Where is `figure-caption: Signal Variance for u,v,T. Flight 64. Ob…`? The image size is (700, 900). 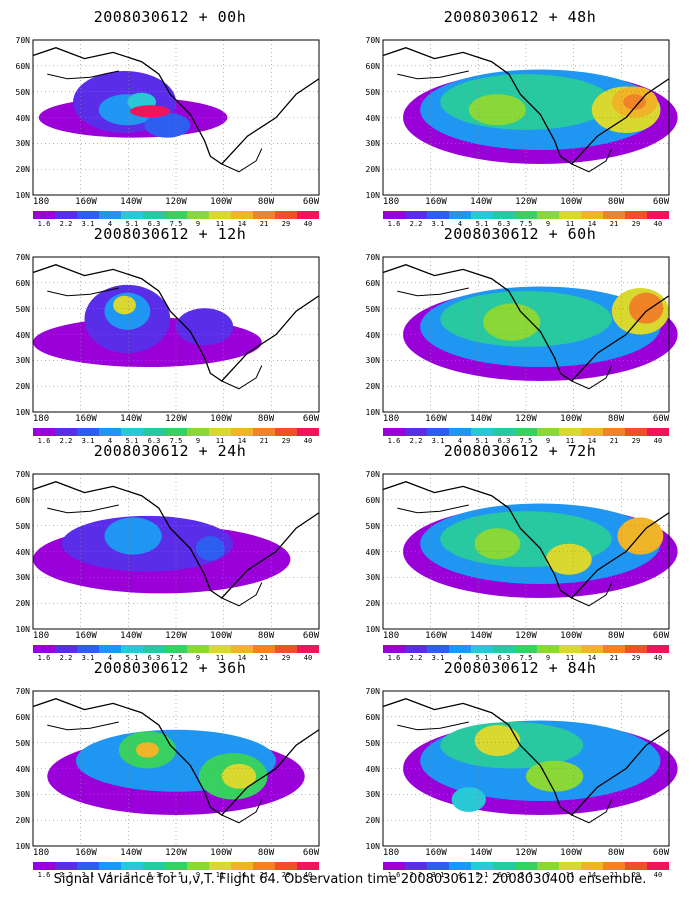 figure-caption: Signal Variance for u,v,T. Flight 64. Ob… is located at coordinates (350, 879).